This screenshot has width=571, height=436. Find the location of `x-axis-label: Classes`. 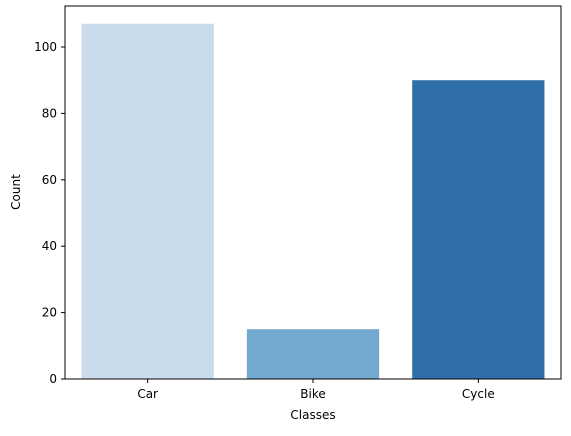

x-axis-label: Classes is located at coordinates (312, 415).